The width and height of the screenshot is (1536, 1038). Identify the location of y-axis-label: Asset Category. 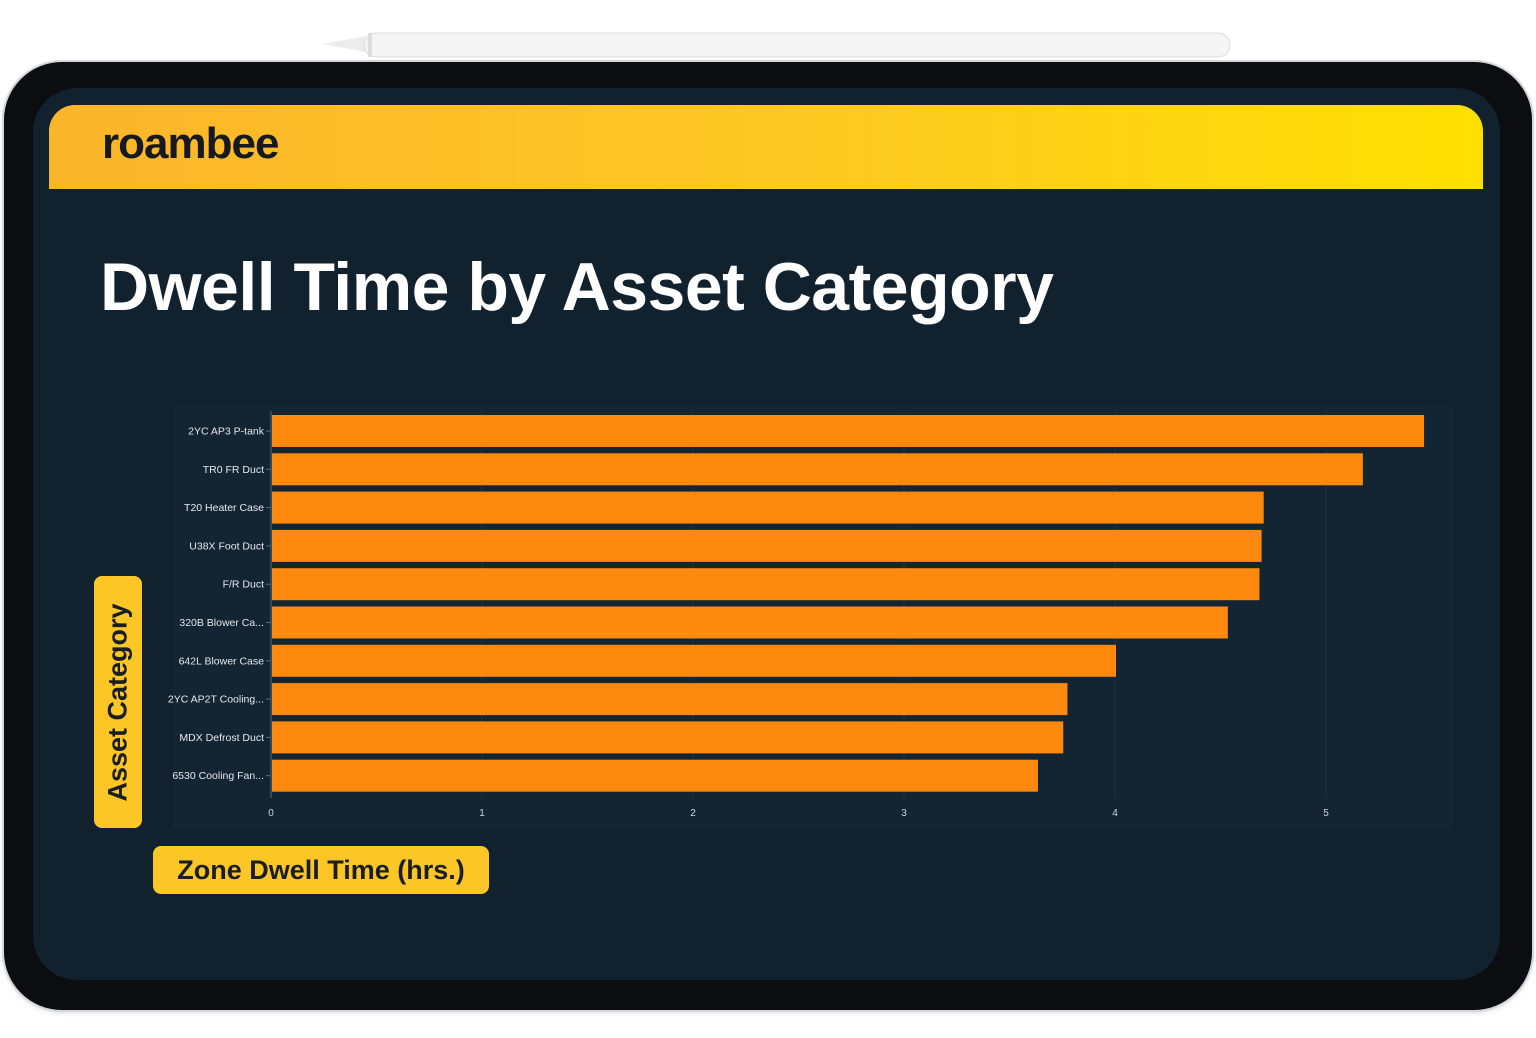
(118, 702).